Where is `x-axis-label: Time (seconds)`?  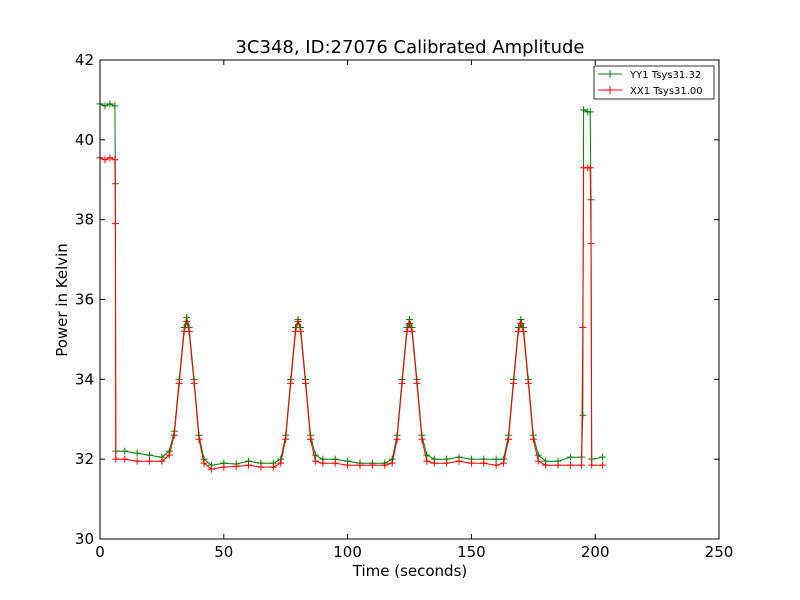
x-axis-label: Time (seconds) is located at coordinates (410, 571).